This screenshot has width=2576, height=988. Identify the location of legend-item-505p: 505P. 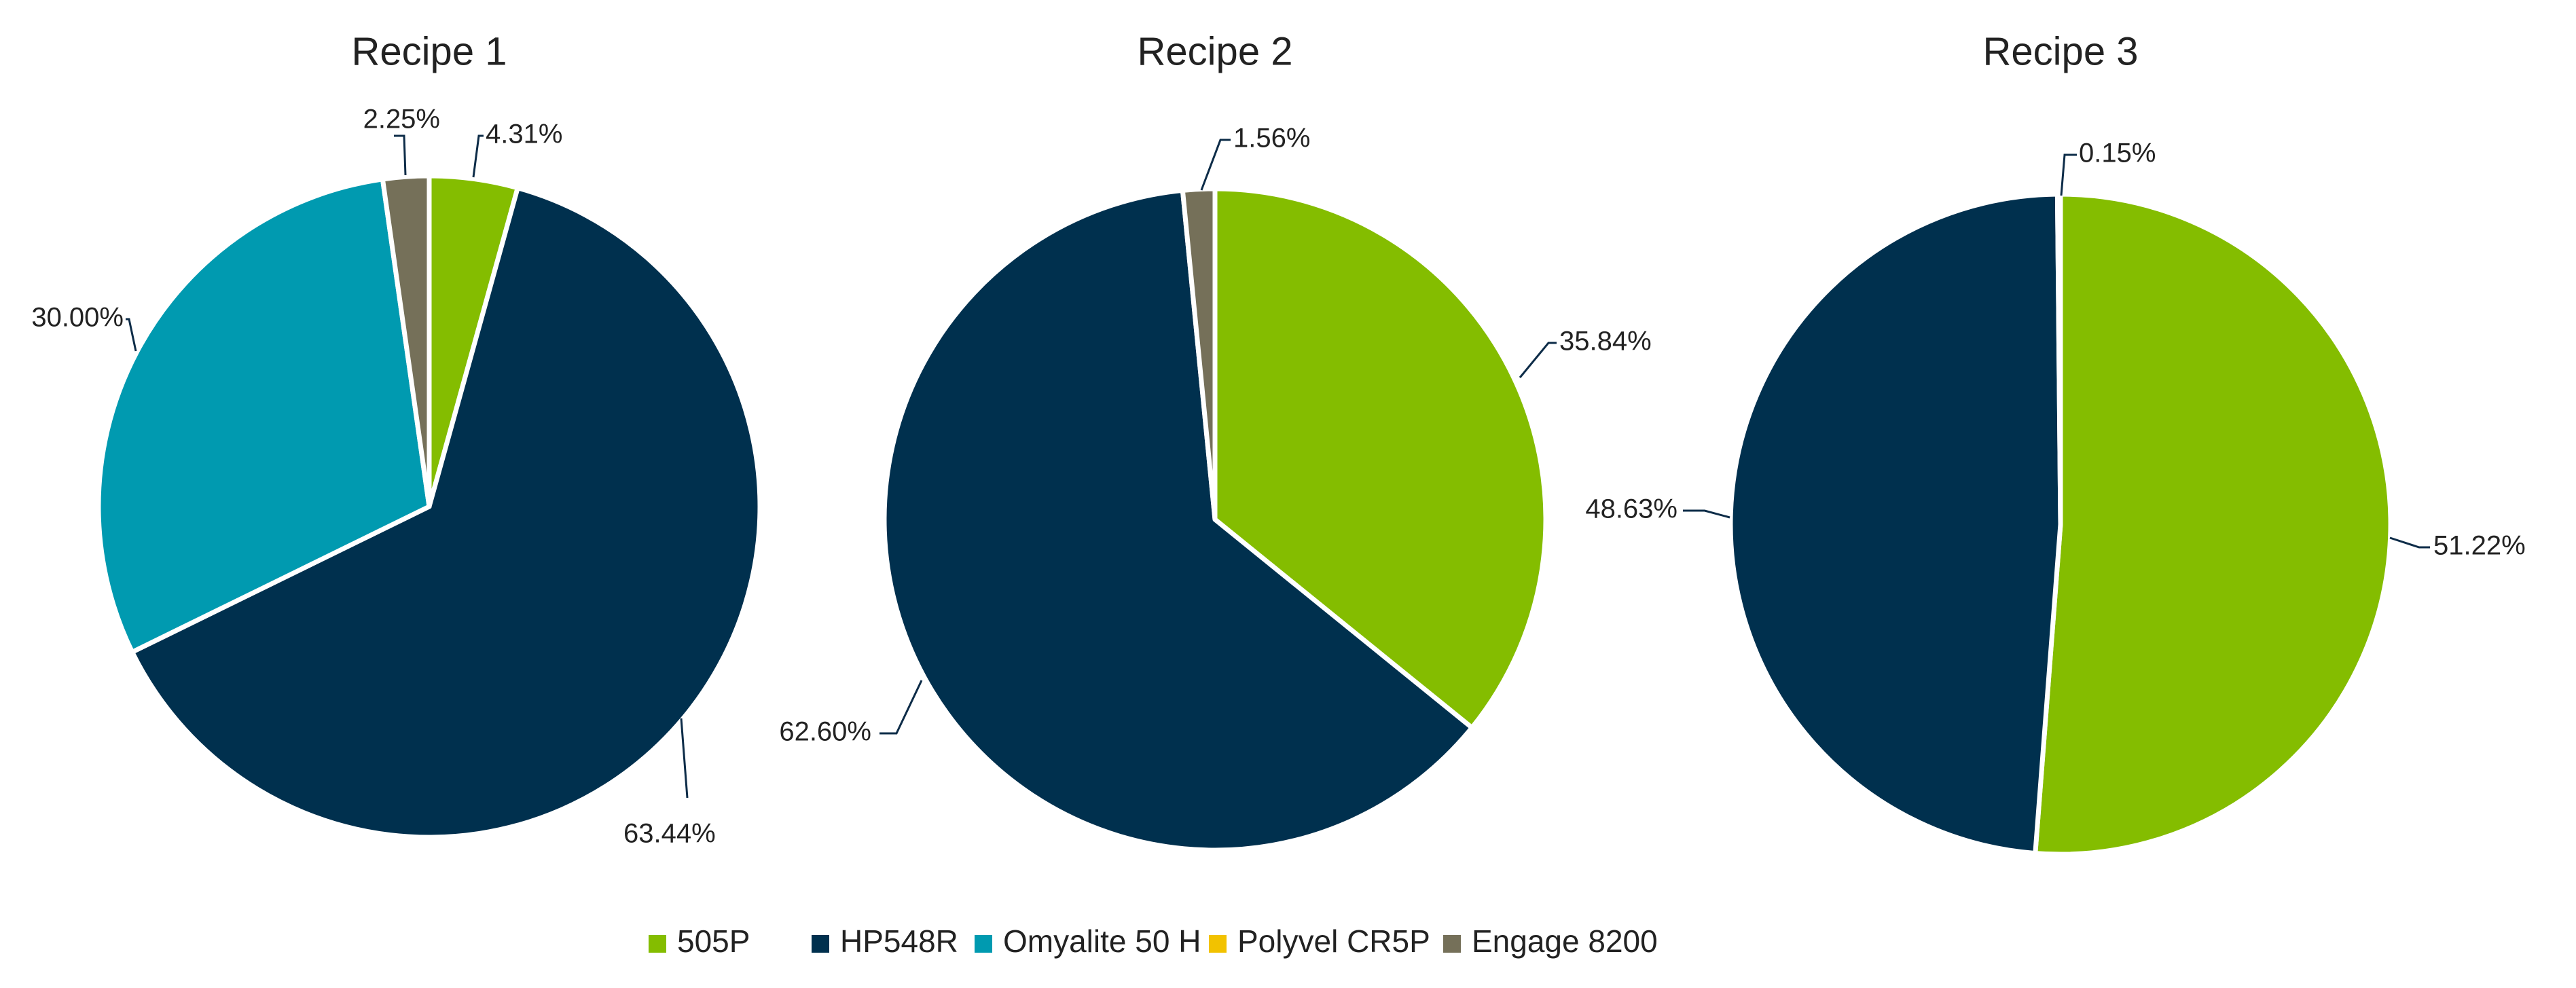
(699, 941).